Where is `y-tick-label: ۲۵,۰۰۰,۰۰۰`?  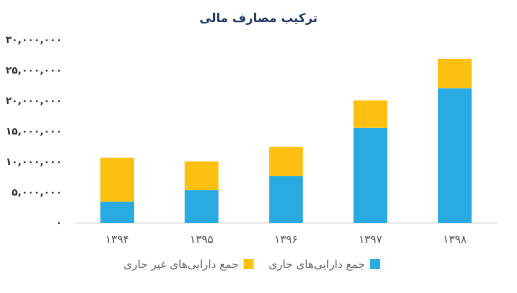 y-tick-label: ۲۵,۰۰۰,۰۰۰ is located at coordinates (34, 71).